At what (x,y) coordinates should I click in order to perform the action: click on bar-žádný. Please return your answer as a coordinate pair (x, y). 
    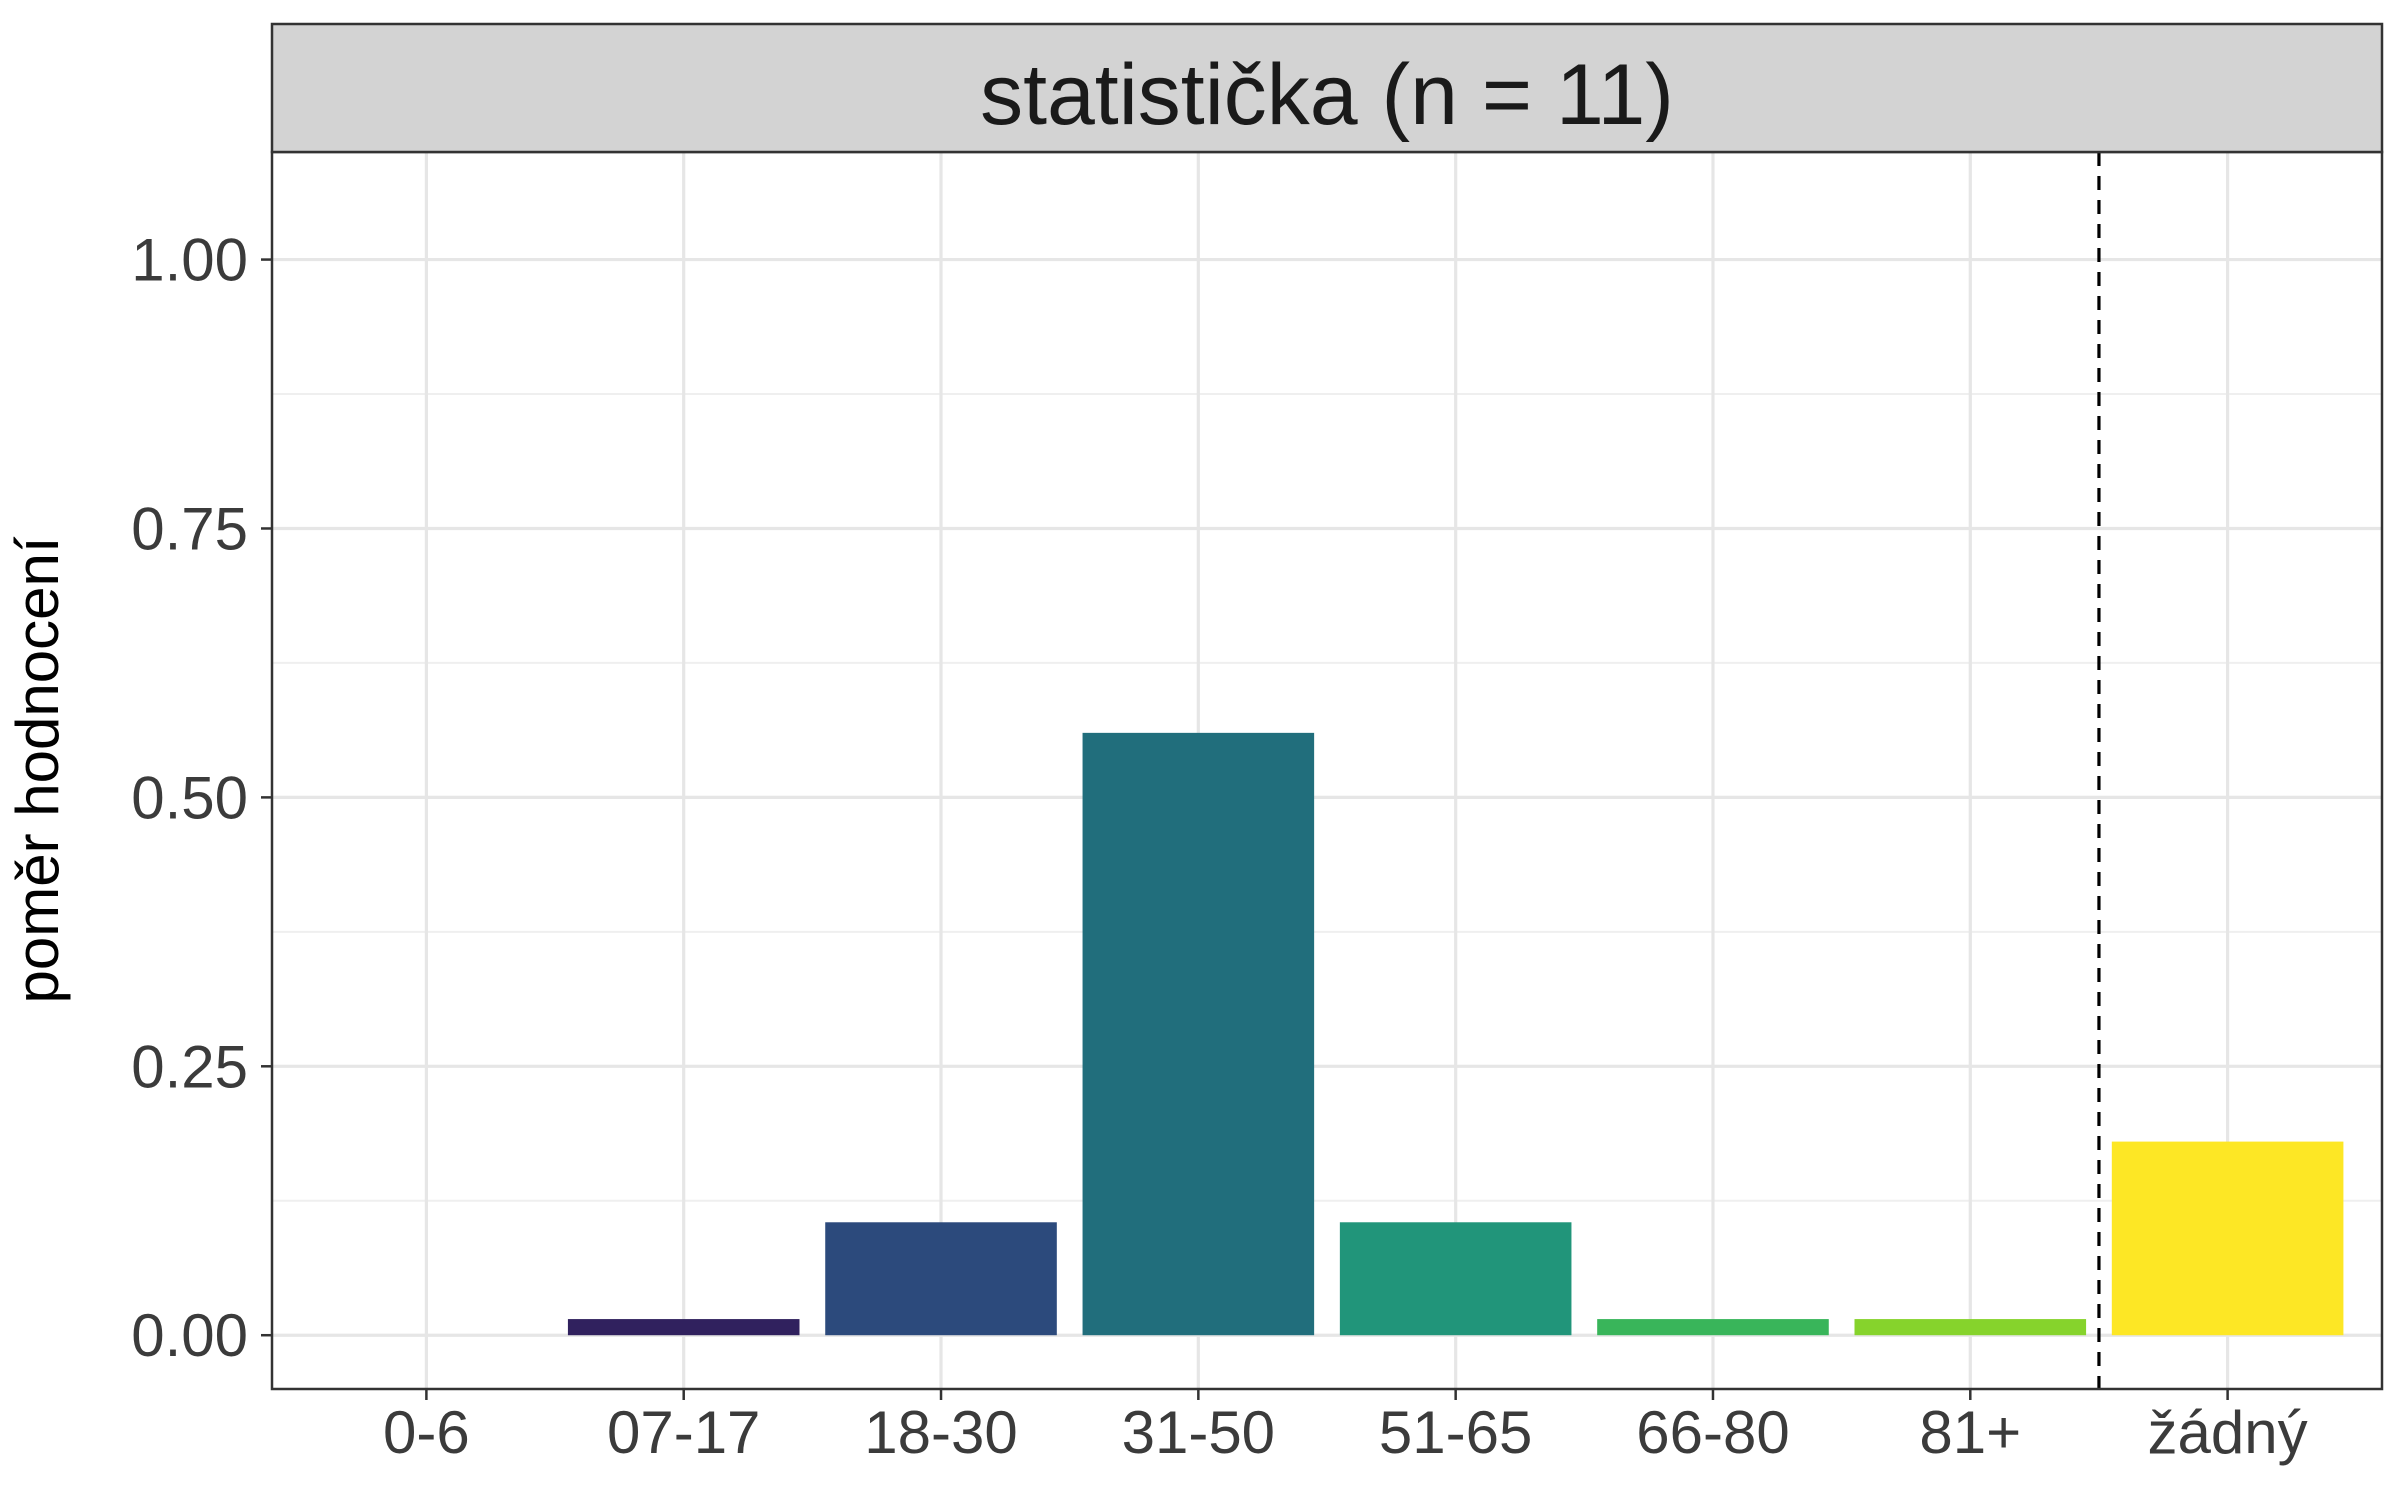
    Looking at the image, I should click on (2227, 1238).